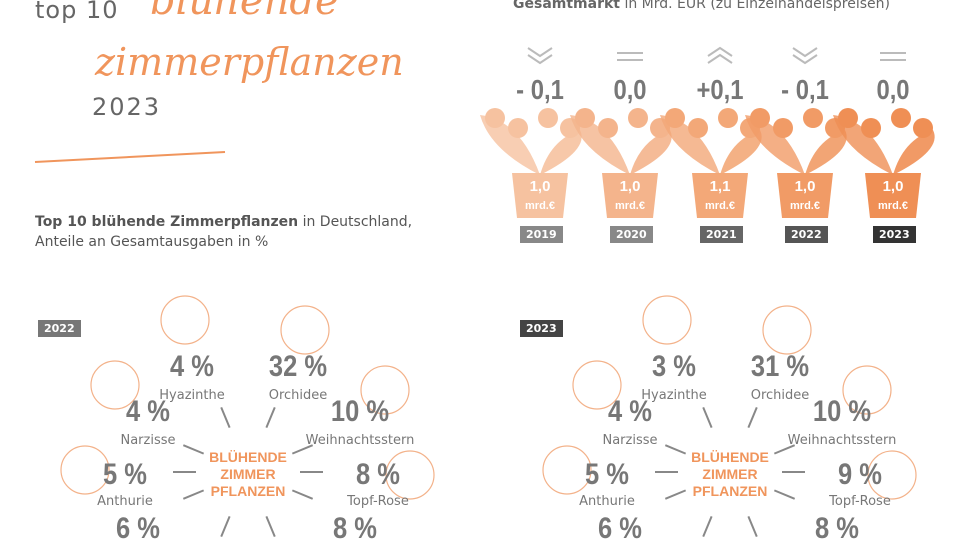 The image size is (960, 540). I want to click on intro-text: Anteile an Gesamtausgaben in %, so click(152, 242).